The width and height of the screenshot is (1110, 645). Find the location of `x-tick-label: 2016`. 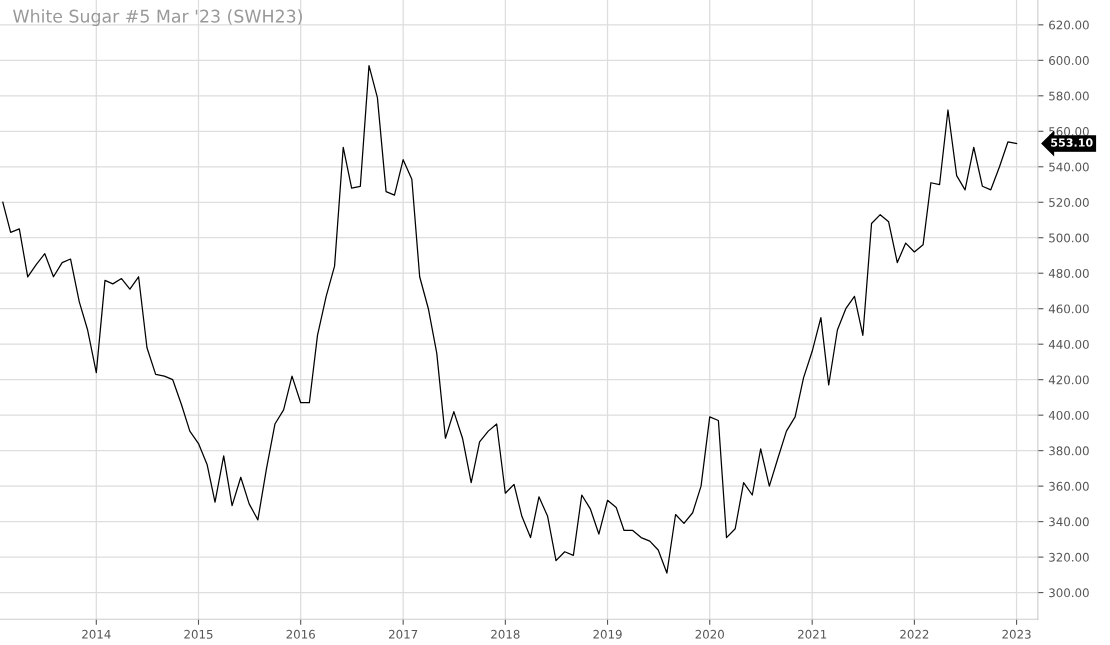

x-tick-label: 2016 is located at coordinates (300, 634).